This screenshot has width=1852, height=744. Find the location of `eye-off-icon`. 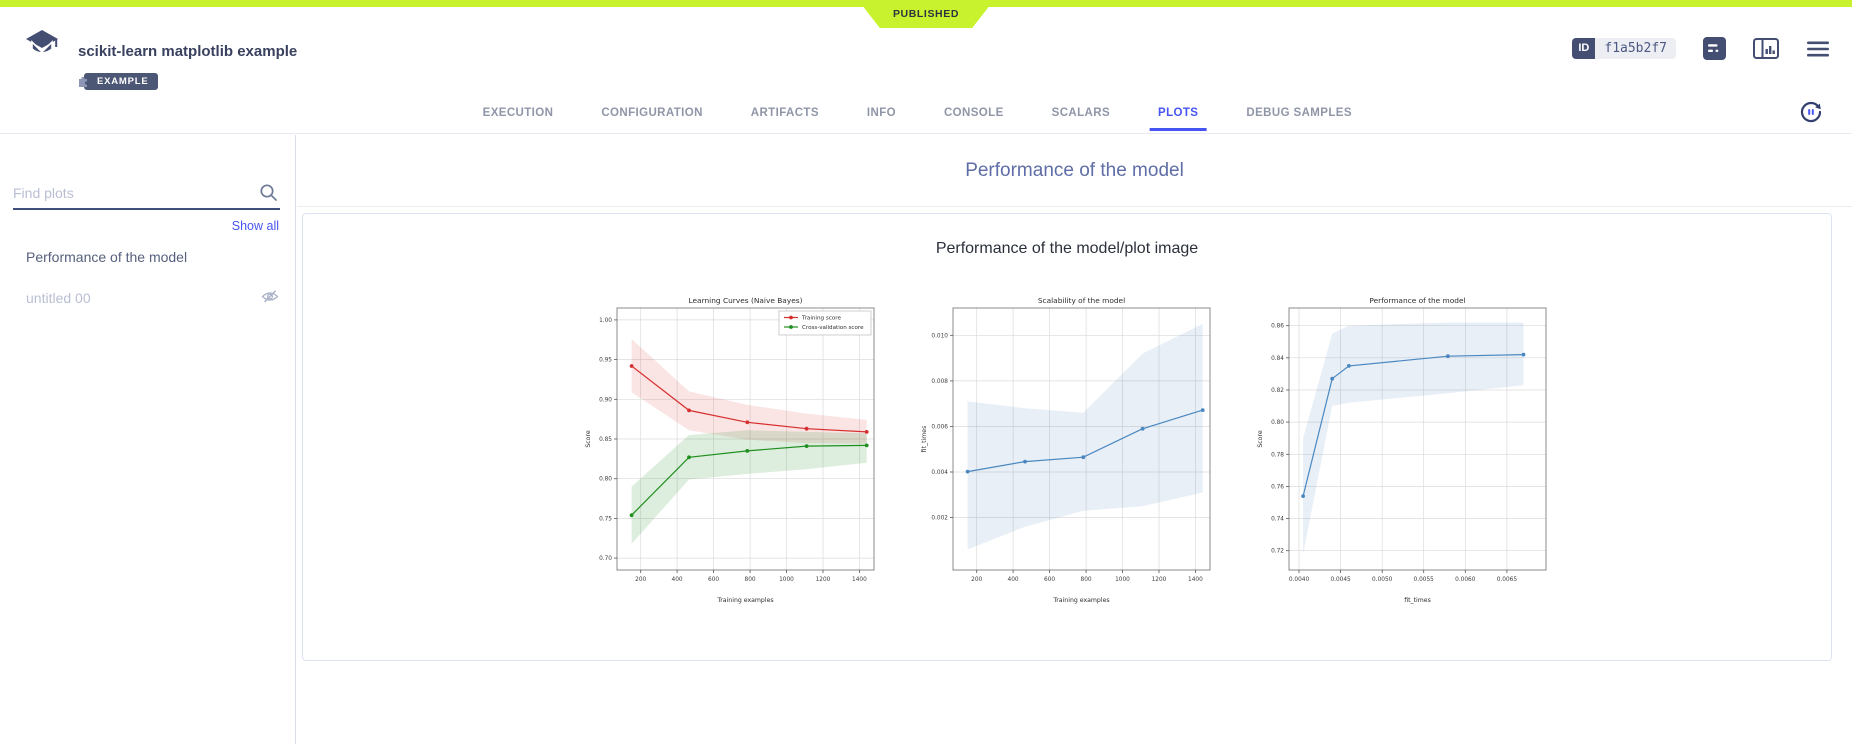

eye-off-icon is located at coordinates (270, 298).